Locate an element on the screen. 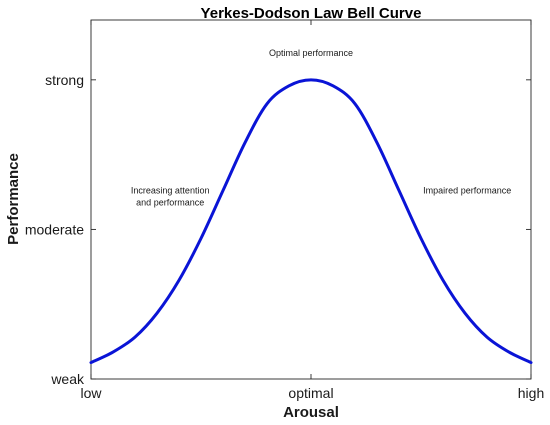  y-axis-label: Performance is located at coordinates (13, 199).